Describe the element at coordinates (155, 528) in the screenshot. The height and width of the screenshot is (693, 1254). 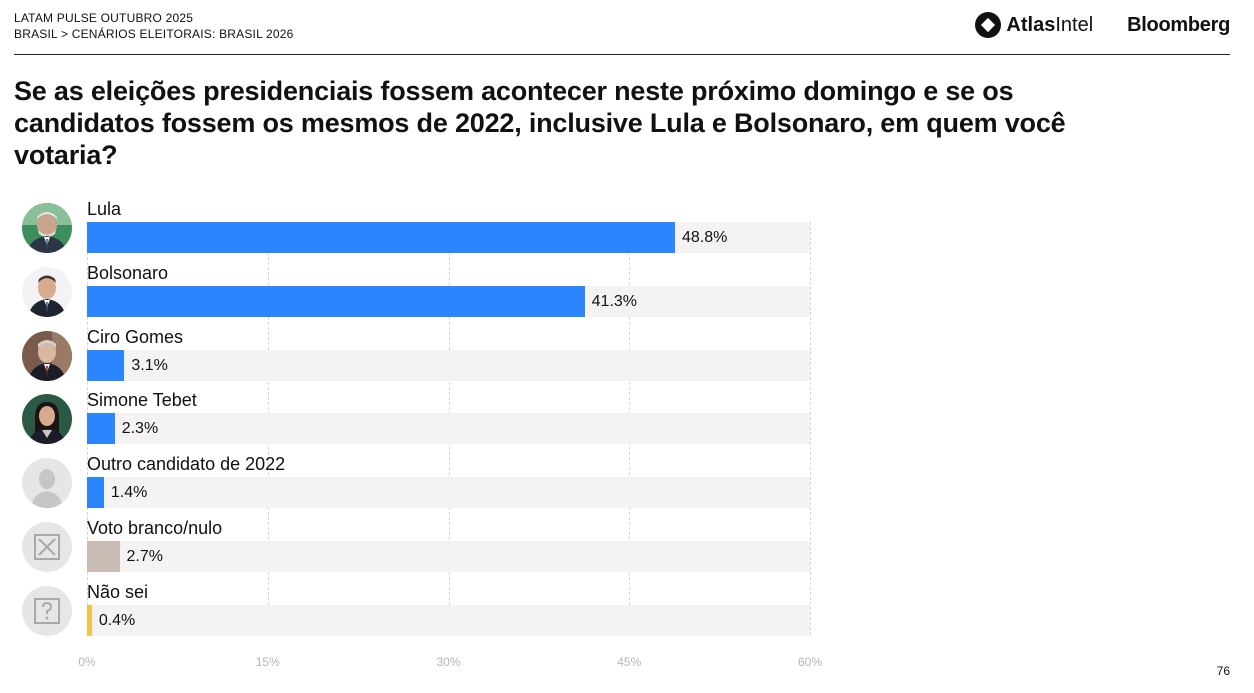
I see `category-label: Voto branco/nulo` at that location.